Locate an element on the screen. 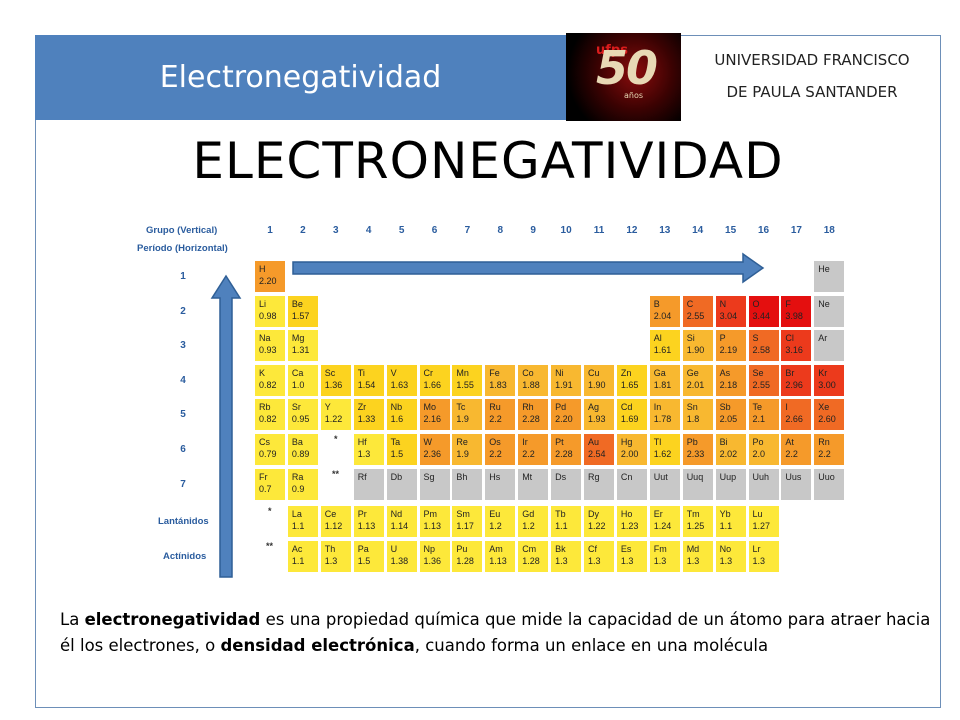  element-symbol: Be is located at coordinates (297, 303).